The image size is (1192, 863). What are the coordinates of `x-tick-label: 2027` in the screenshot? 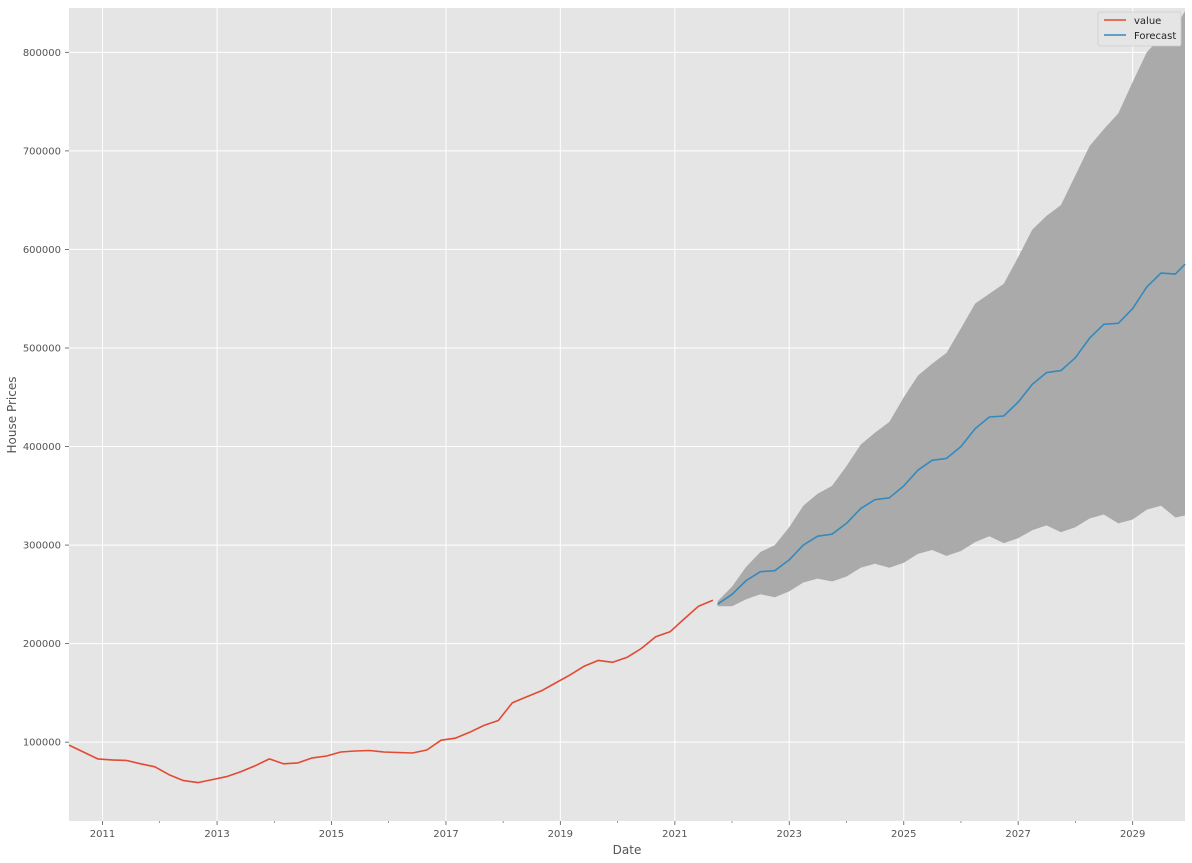 It's located at (1017, 834).